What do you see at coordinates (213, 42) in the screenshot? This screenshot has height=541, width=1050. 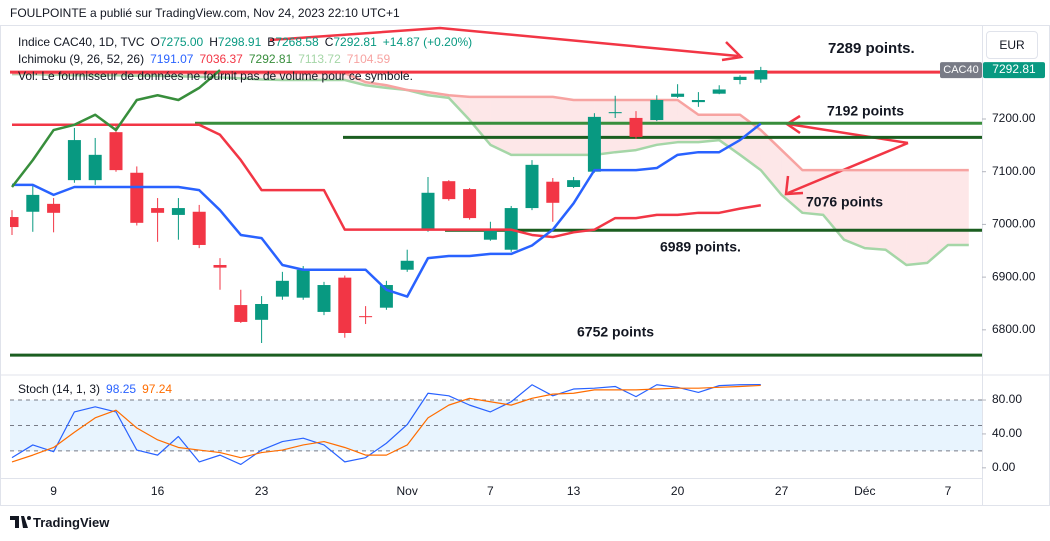 I see `ohlc-label: H` at bounding box center [213, 42].